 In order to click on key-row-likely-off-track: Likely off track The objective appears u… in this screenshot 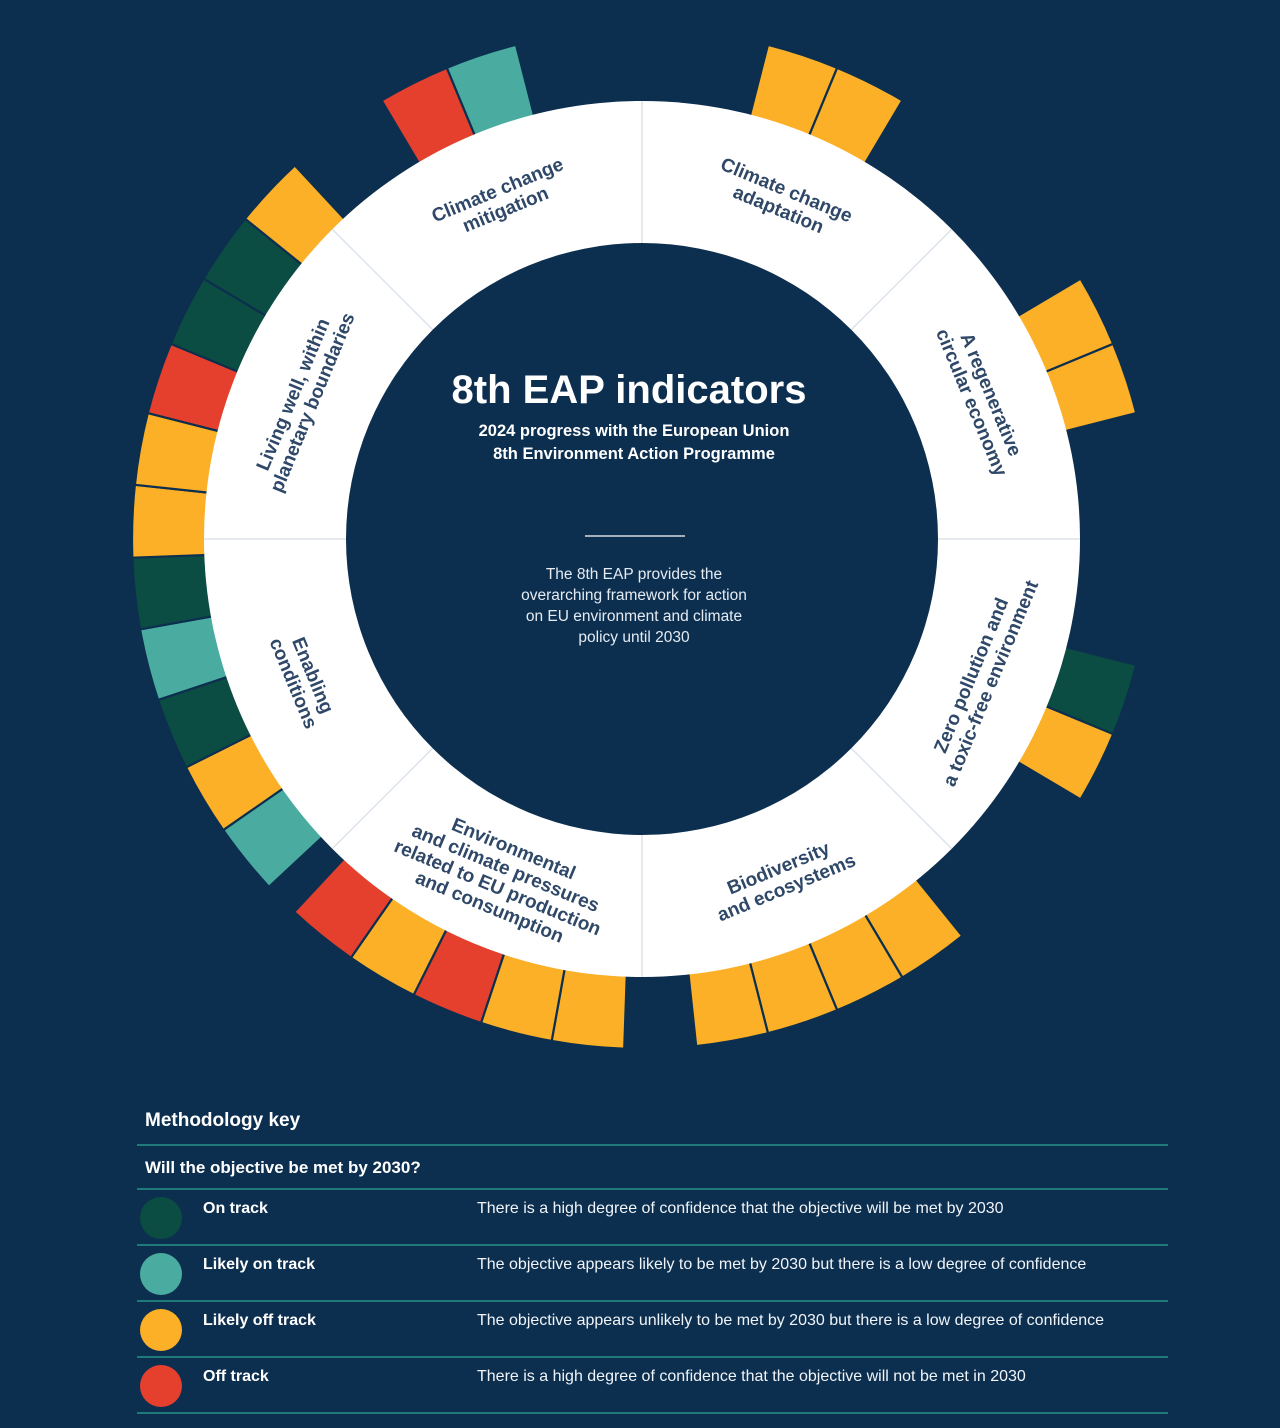, I will do `click(652, 1330)`.